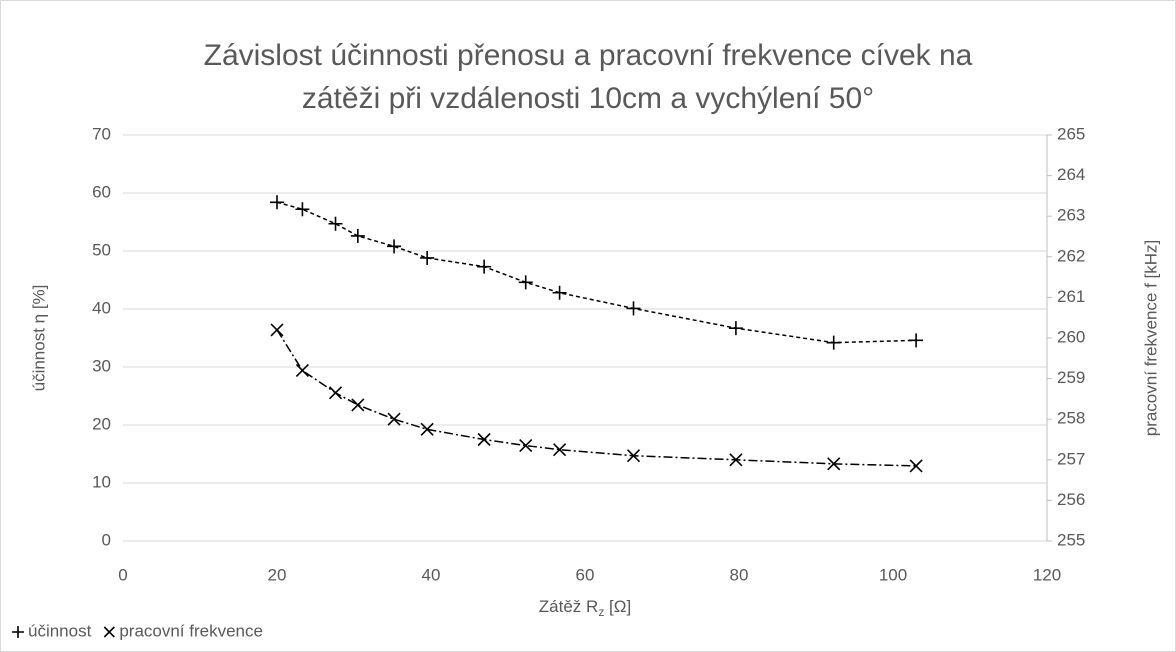 The width and height of the screenshot is (1176, 652). Describe the element at coordinates (1071, 418) in the screenshot. I see `y2-tick-label: 258` at that location.